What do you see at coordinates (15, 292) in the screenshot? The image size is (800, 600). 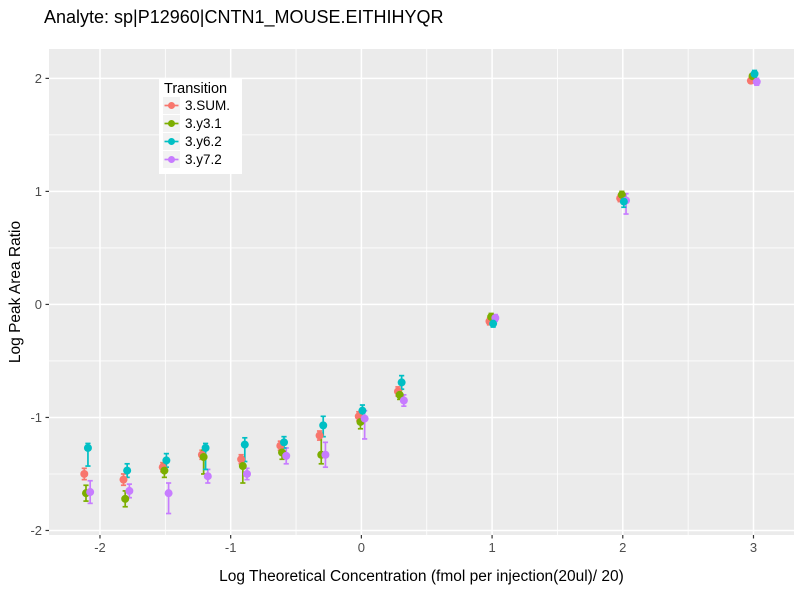 I see `y-axis-title: Log Peak Area Ratio` at bounding box center [15, 292].